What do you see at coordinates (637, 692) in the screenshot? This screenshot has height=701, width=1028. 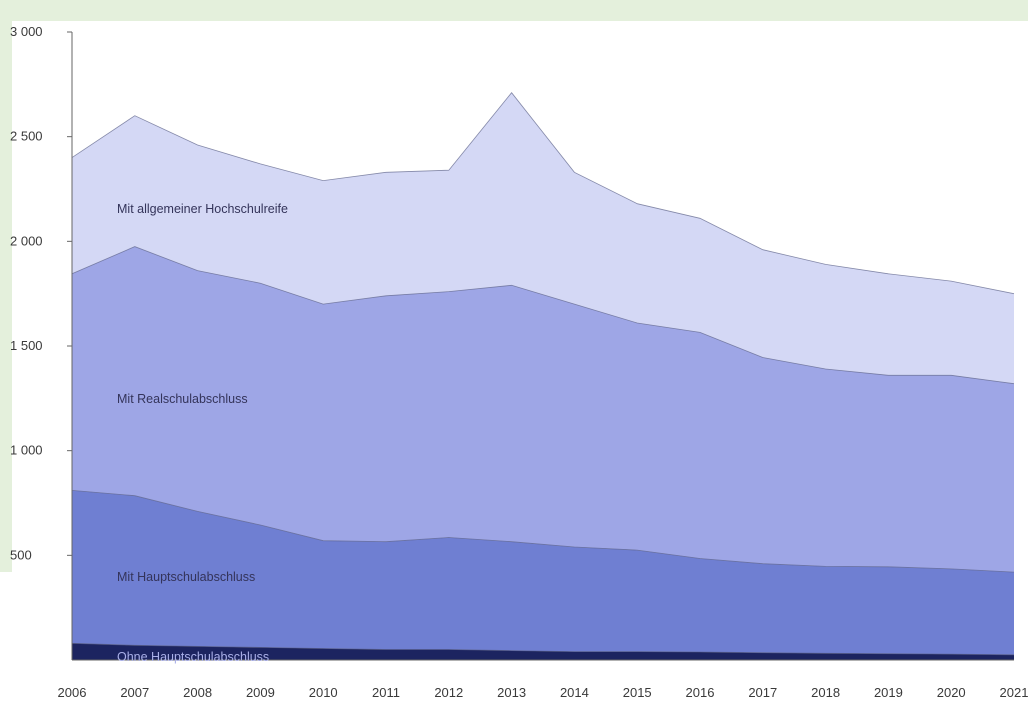 I see `x-tick-label: 2015` at bounding box center [637, 692].